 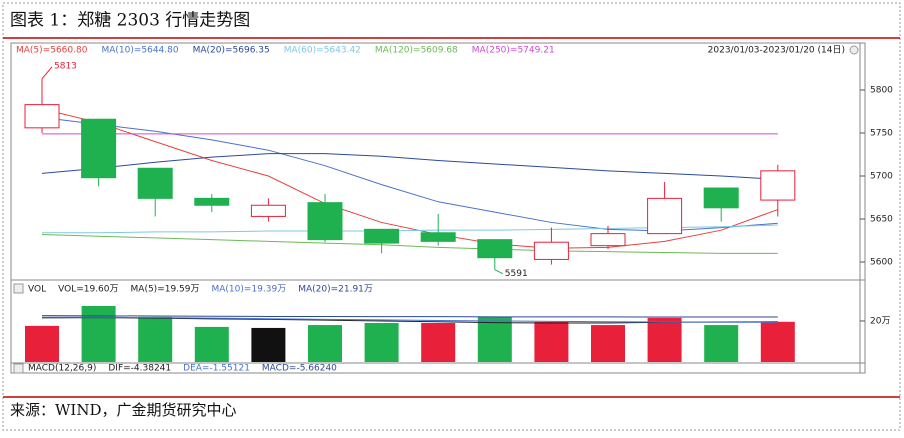 What do you see at coordinates (880, 321) in the screenshot?
I see `y-tick-label: 20万` at bounding box center [880, 321].